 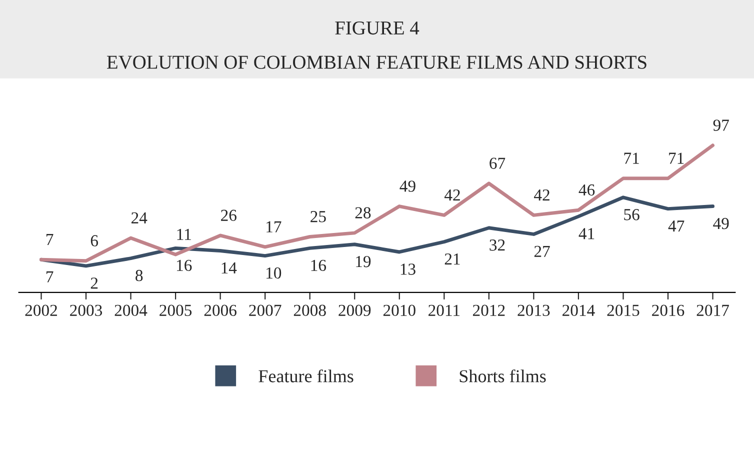 I want to click on data-label: 67, so click(x=498, y=163).